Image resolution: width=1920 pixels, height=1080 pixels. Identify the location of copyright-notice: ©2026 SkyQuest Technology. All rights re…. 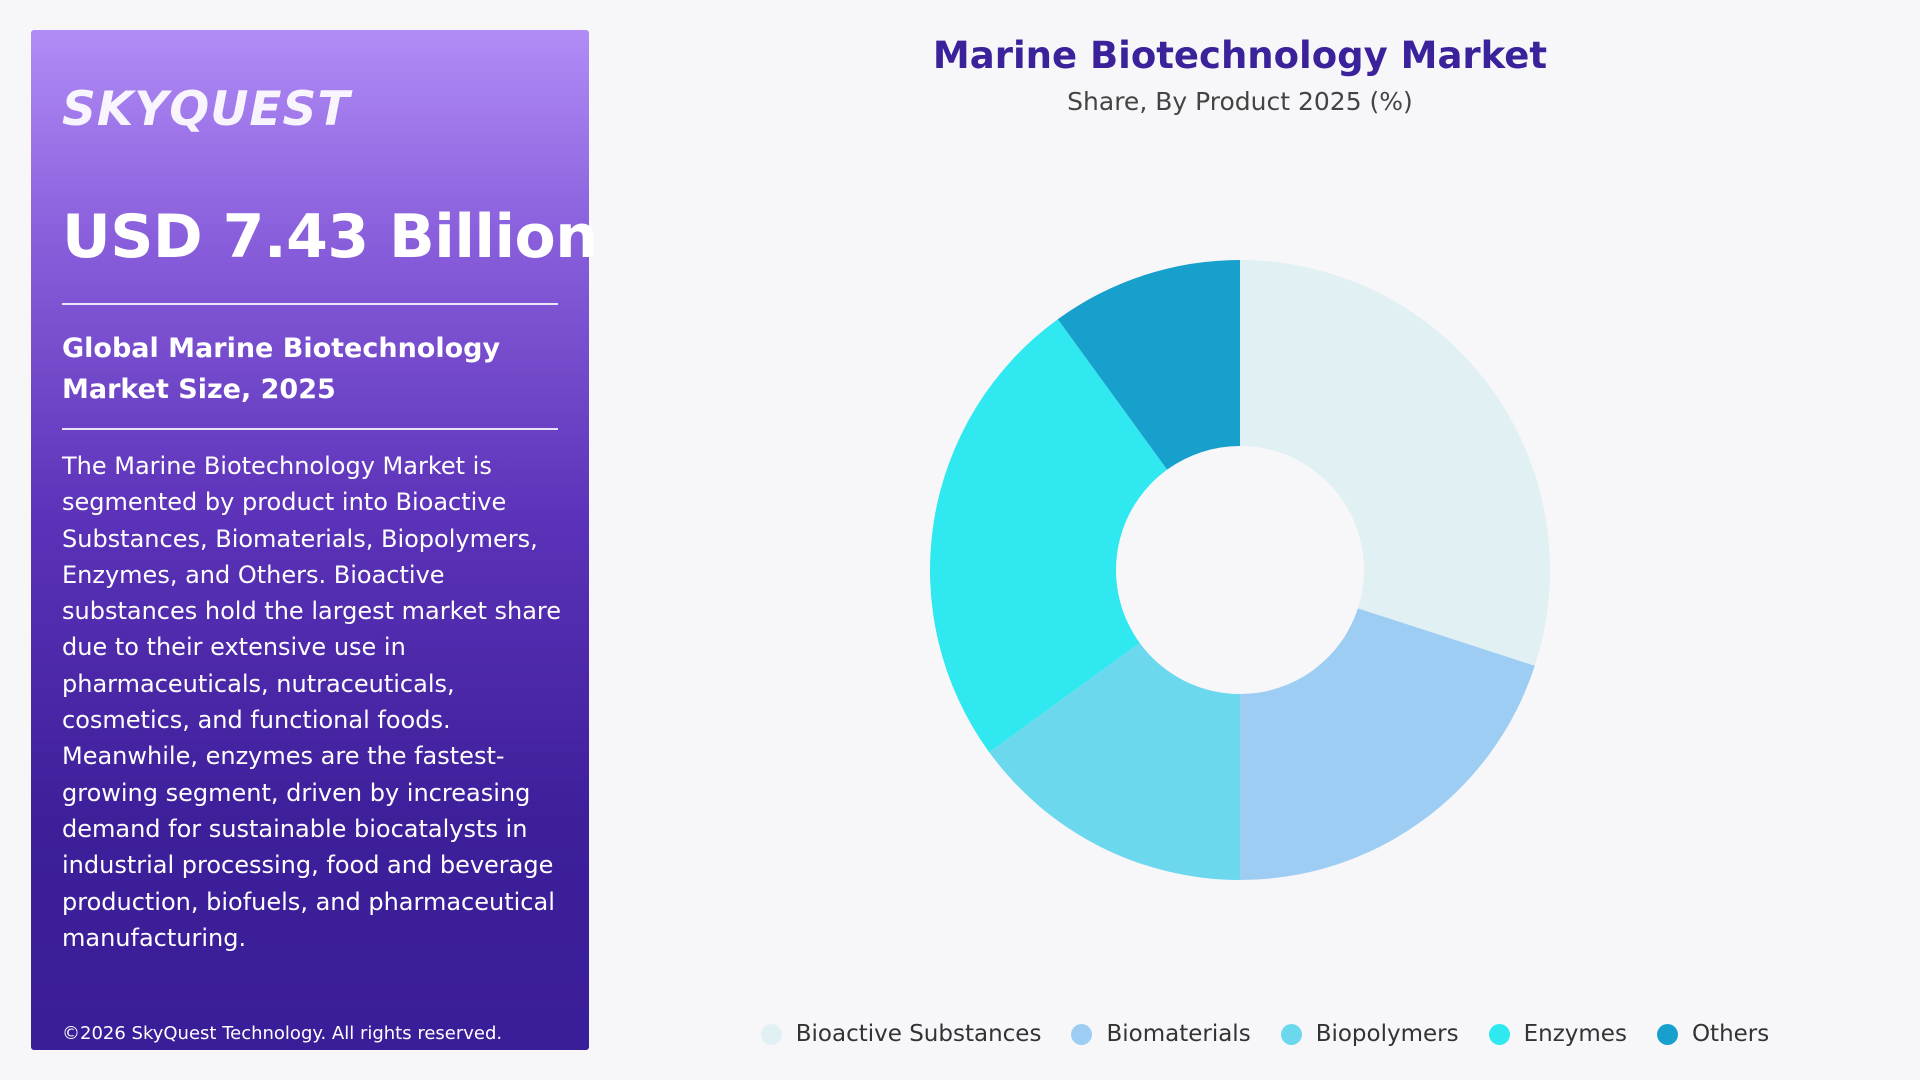
(282, 1033).